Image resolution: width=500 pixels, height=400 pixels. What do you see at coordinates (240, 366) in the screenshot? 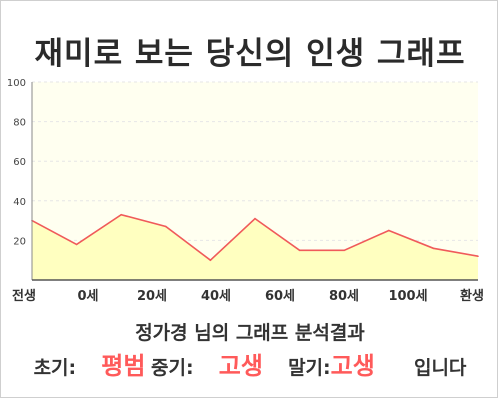
I see `mid-value: 고생` at bounding box center [240, 366].